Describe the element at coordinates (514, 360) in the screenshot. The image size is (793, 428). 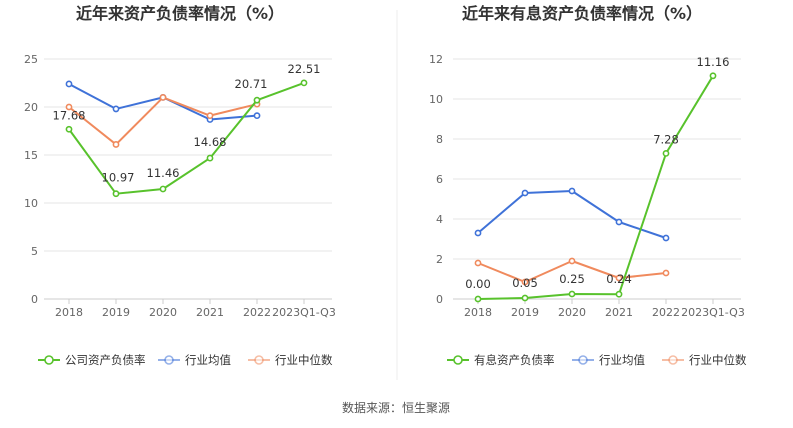
I see `legend-label: 有息资产负债率` at that location.